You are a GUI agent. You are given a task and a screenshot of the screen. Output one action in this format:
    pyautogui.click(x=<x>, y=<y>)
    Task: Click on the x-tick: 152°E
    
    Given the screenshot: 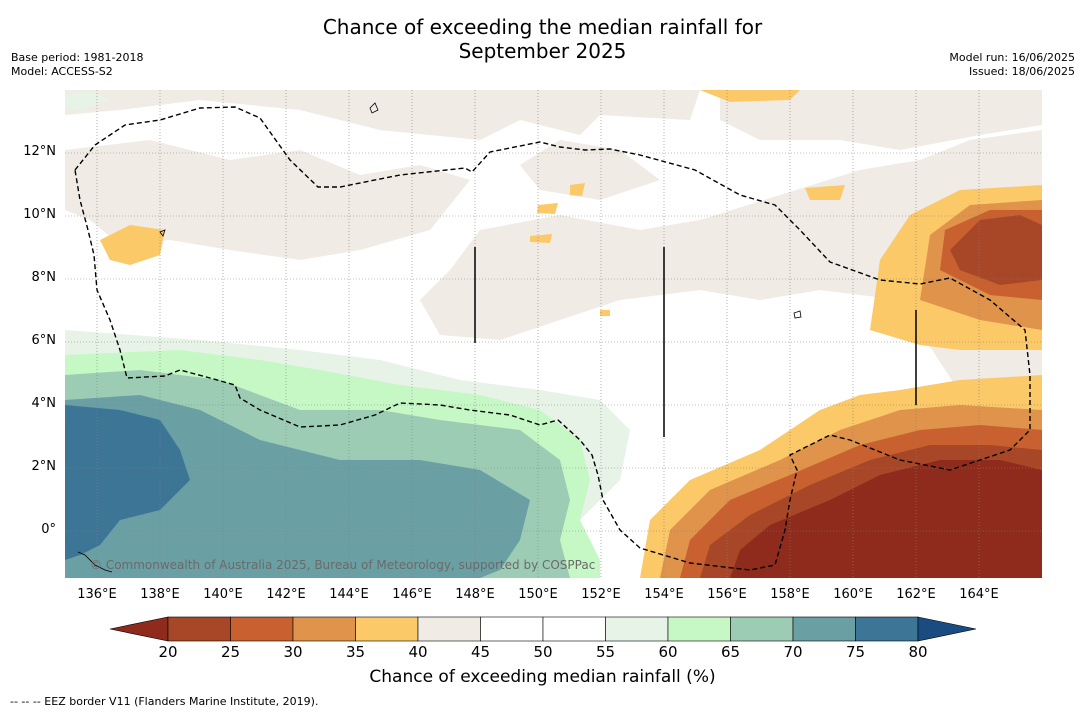 What is the action you would take?
    pyautogui.click(x=601, y=594)
    